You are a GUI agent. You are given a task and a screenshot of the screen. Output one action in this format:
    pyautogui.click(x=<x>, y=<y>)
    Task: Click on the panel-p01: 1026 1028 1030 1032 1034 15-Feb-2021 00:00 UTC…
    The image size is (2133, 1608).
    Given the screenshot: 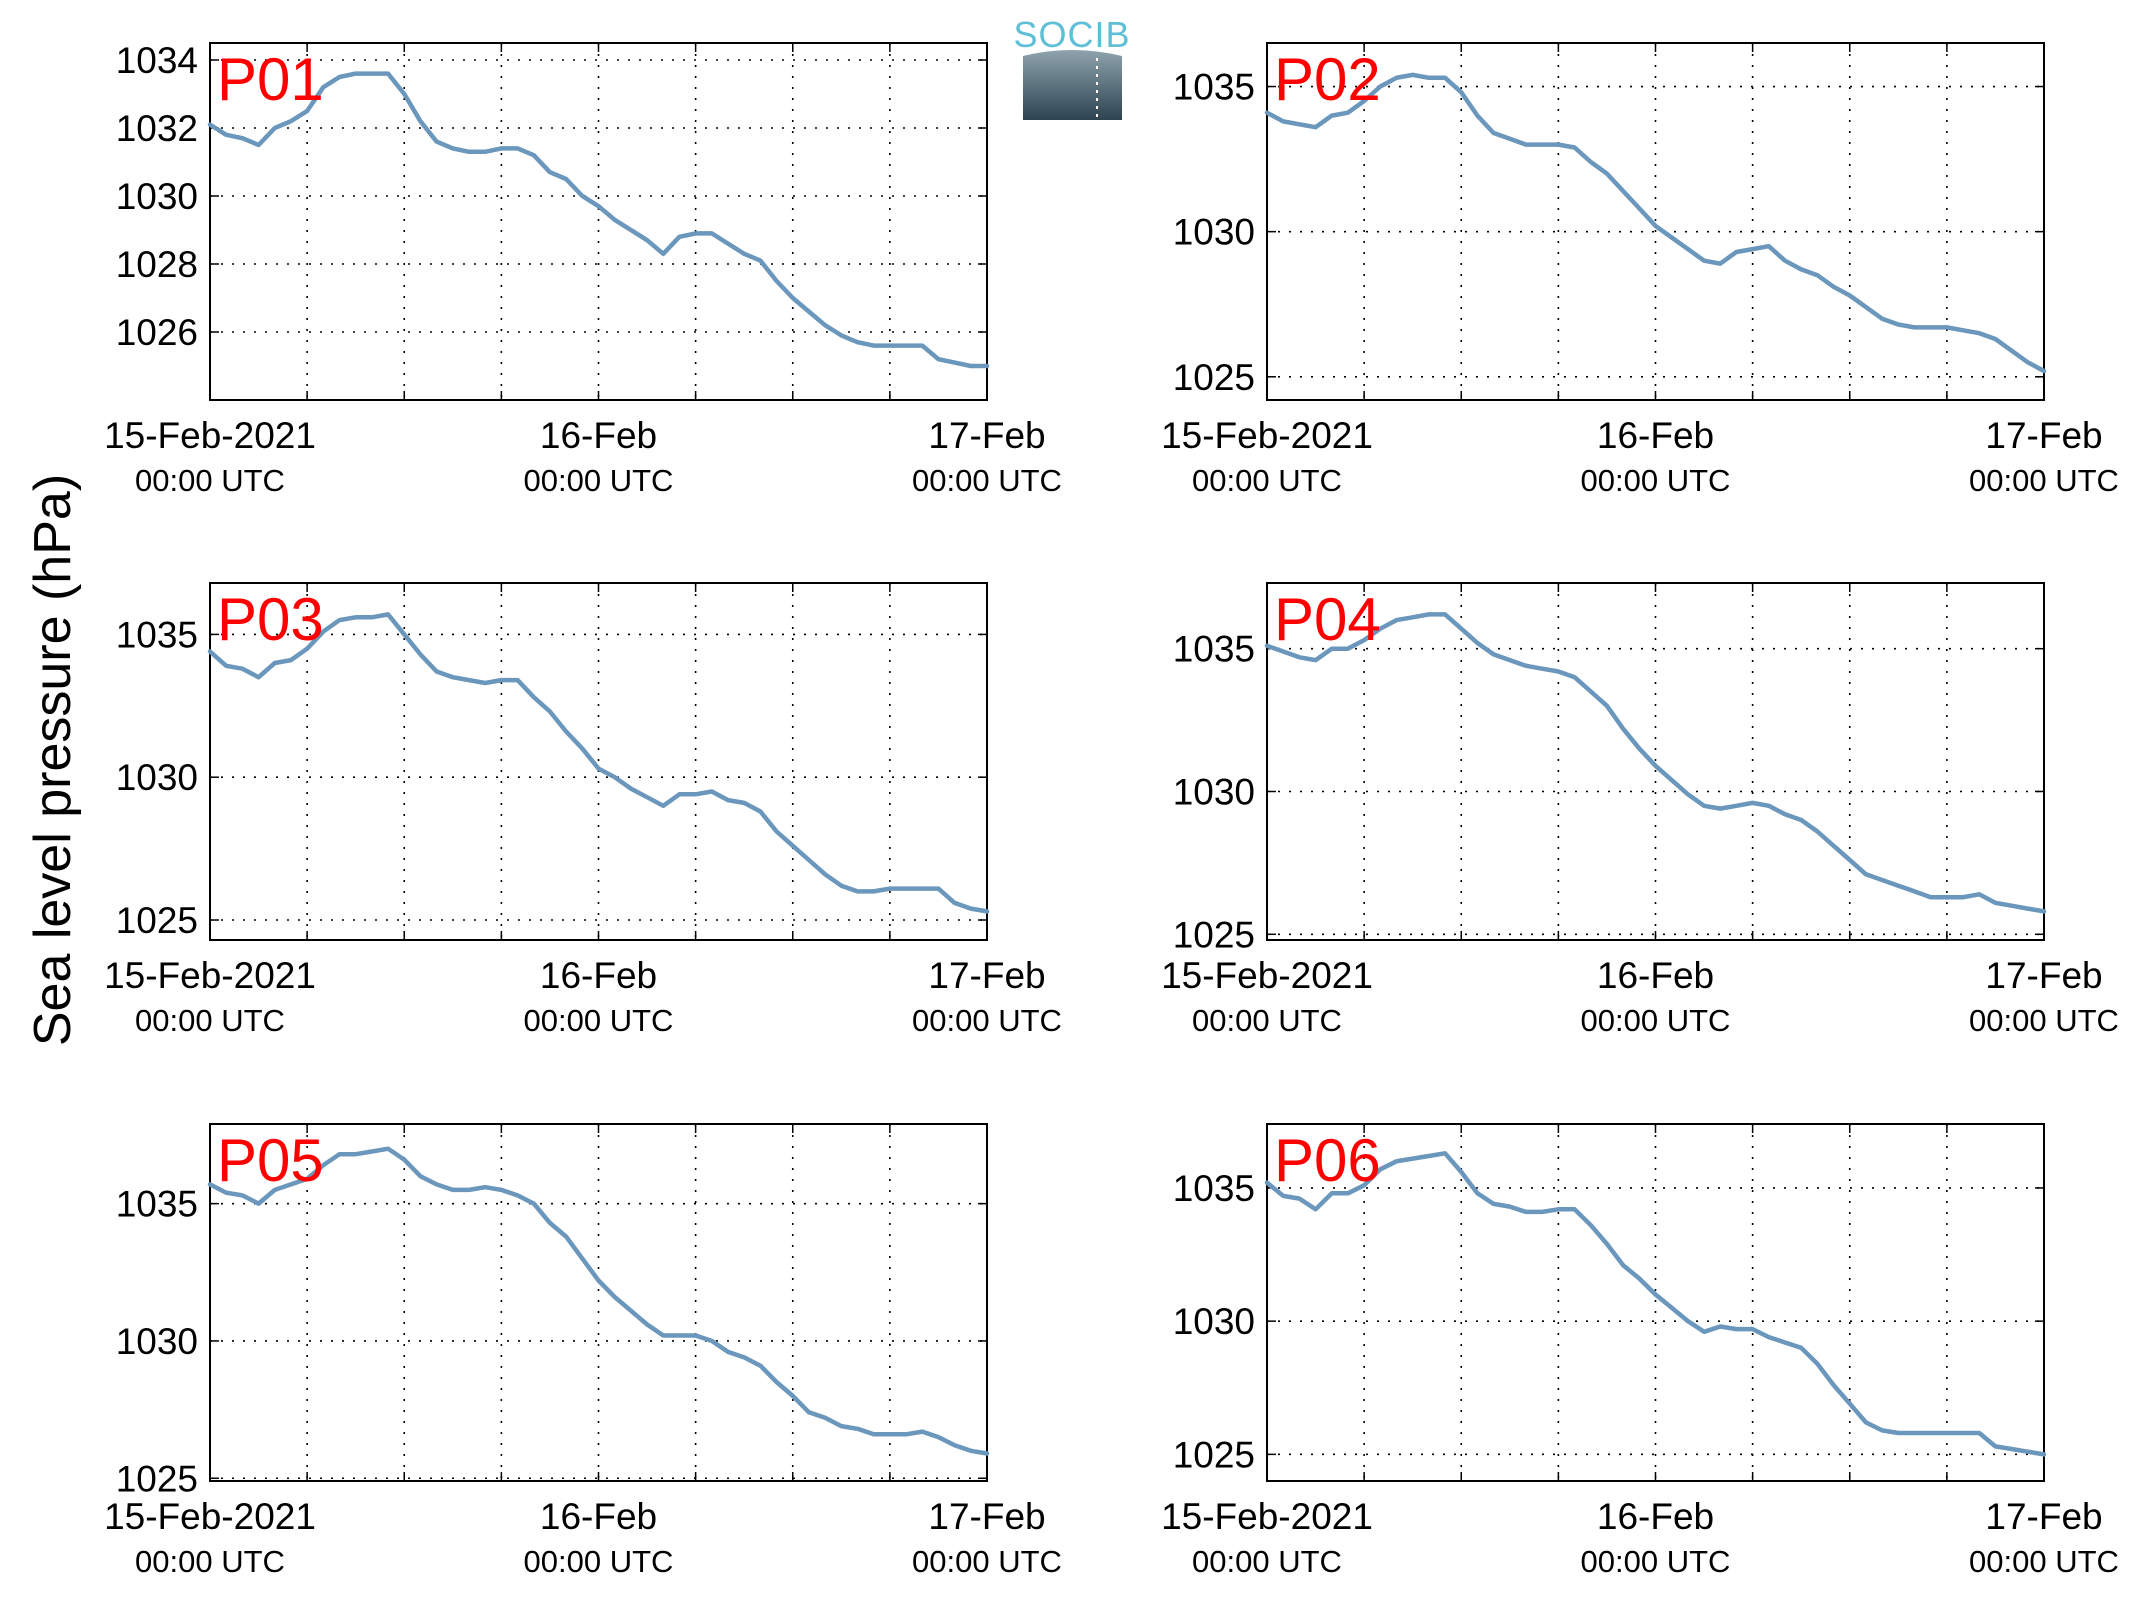 What is the action you would take?
    pyautogui.click(x=583, y=269)
    